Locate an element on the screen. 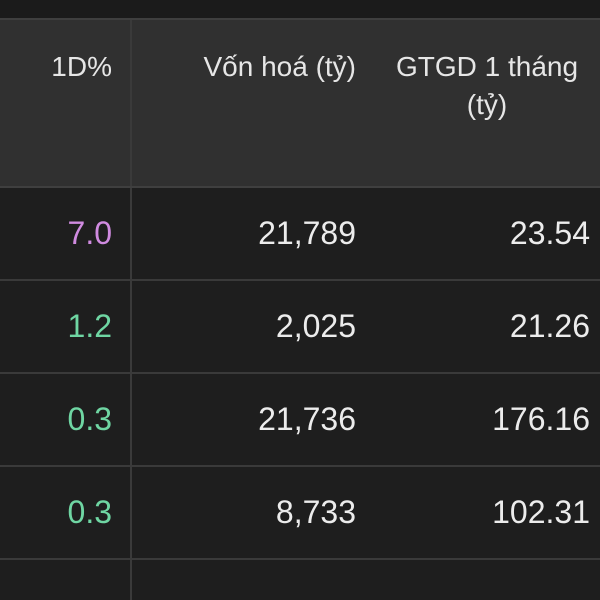  avg-trade-value-cell: 176.16 is located at coordinates (541, 419).